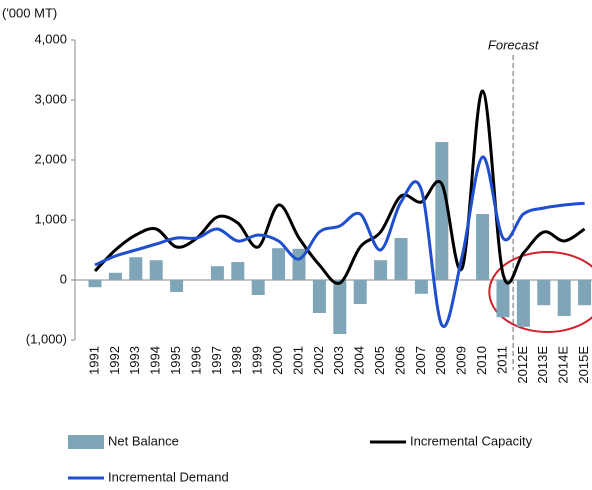 This screenshot has width=592, height=490. What do you see at coordinates (168, 476) in the screenshot?
I see `legend-label: Incremental Demand` at bounding box center [168, 476].